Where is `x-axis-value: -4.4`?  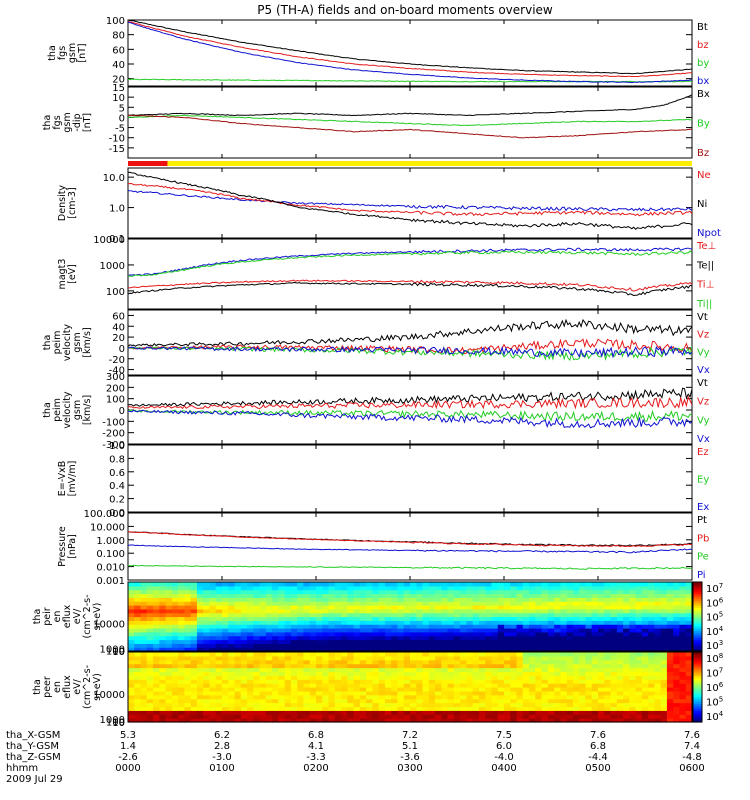
x-axis-value: -4.4 is located at coordinates (598, 757).